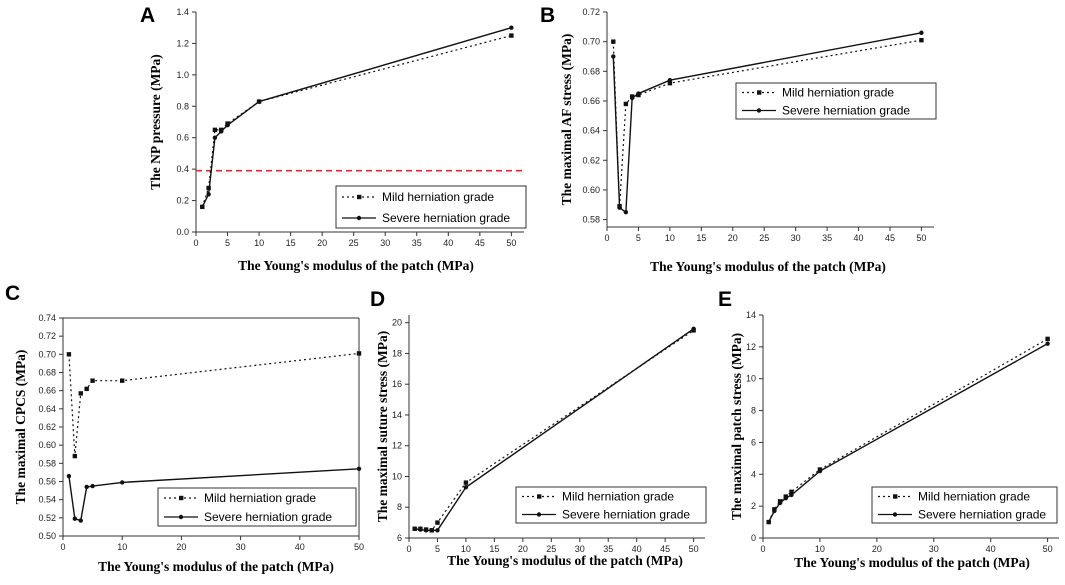  What do you see at coordinates (397, 384) in the screenshot?
I see `y-tick-label: 16` at bounding box center [397, 384].